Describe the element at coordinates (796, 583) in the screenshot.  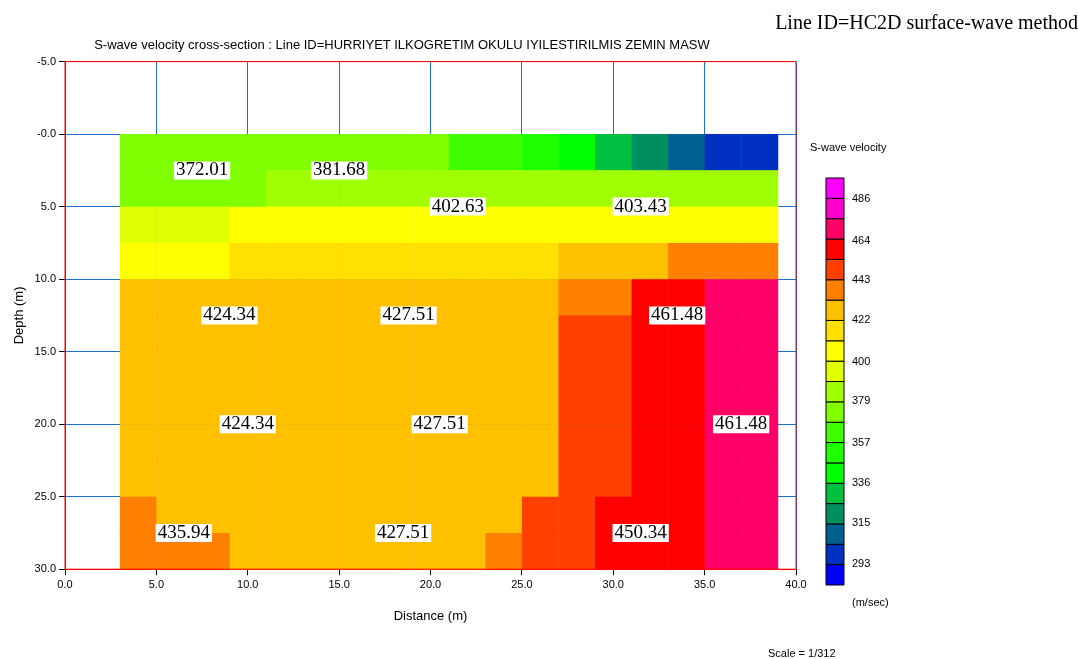
I see `x-tick-label: 40.0` at that location.